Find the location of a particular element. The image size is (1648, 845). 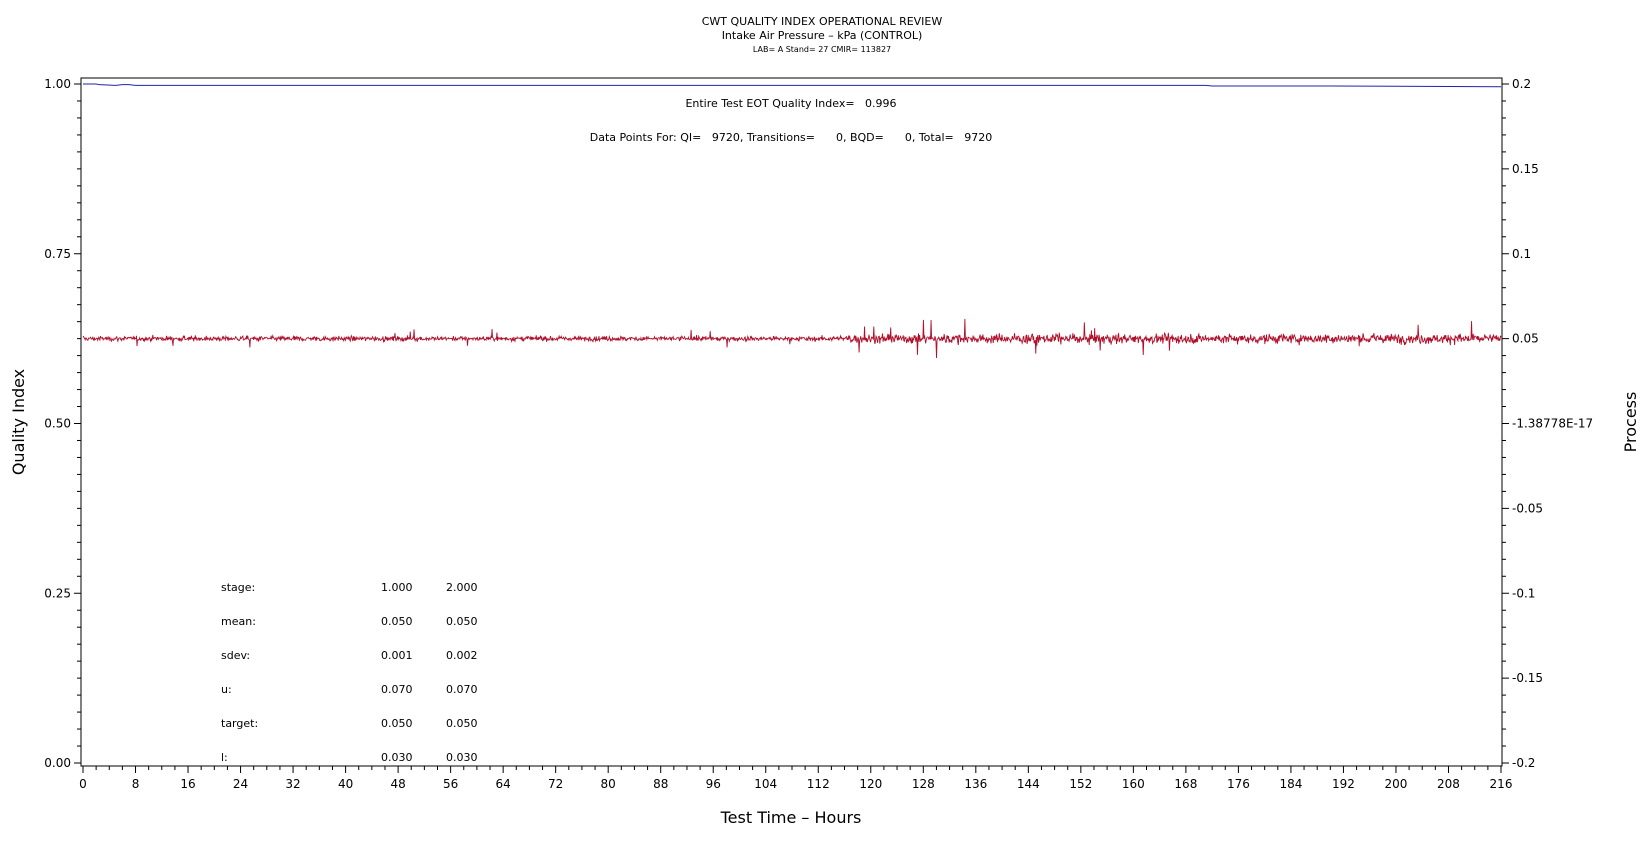

x-tick-label: 112 is located at coordinates (818, 784).